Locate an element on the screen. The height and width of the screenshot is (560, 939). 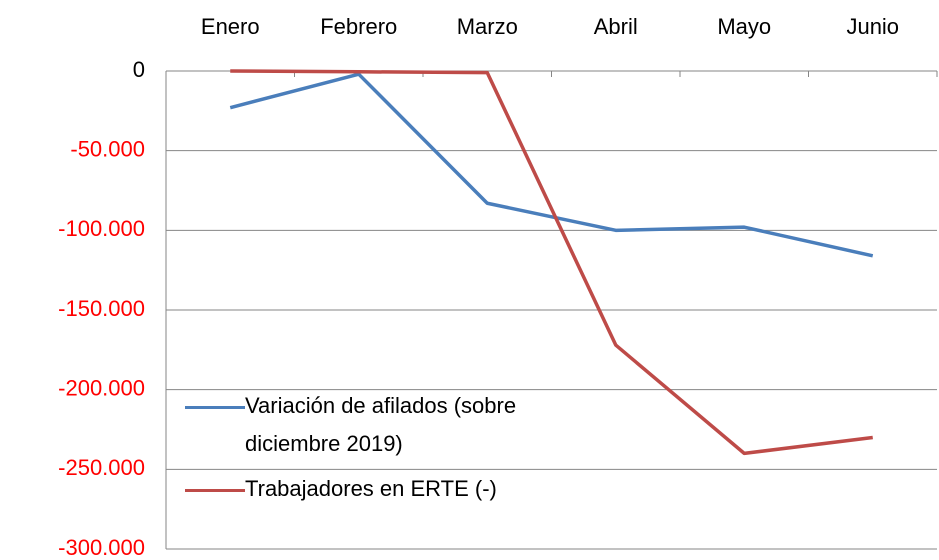
y-tick-label: 0 is located at coordinates (139, 69).